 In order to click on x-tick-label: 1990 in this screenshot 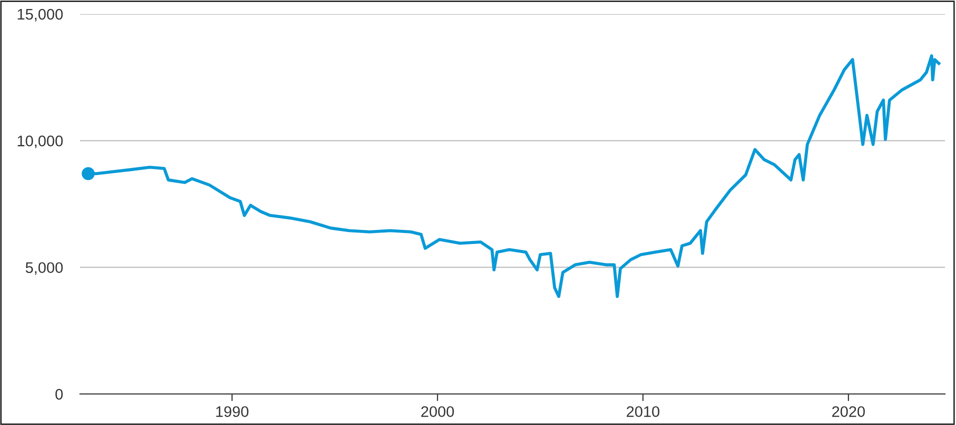, I will do `click(232, 412)`.